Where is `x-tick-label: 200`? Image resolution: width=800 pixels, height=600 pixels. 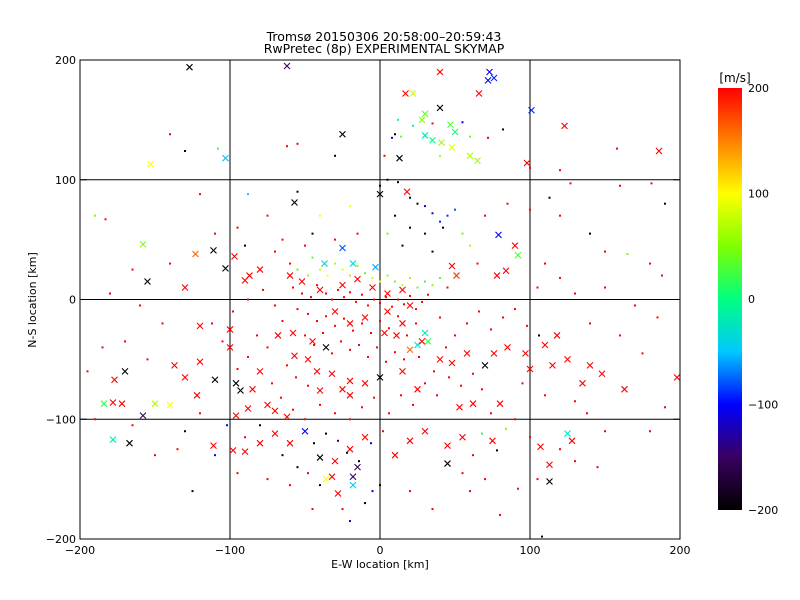 x-tick-label: 200 is located at coordinates (680, 550).